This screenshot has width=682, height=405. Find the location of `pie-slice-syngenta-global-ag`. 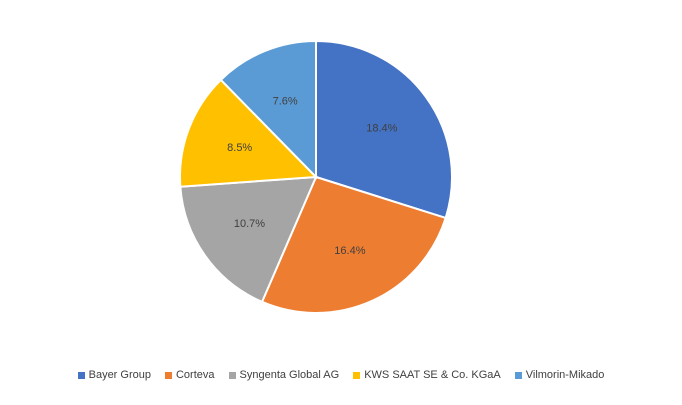

pie-slice-syngenta-global-ag is located at coordinates (248, 239).